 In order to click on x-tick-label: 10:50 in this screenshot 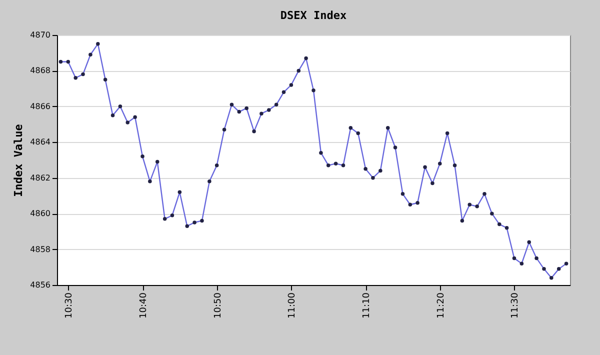, I will do `click(218, 305)`.